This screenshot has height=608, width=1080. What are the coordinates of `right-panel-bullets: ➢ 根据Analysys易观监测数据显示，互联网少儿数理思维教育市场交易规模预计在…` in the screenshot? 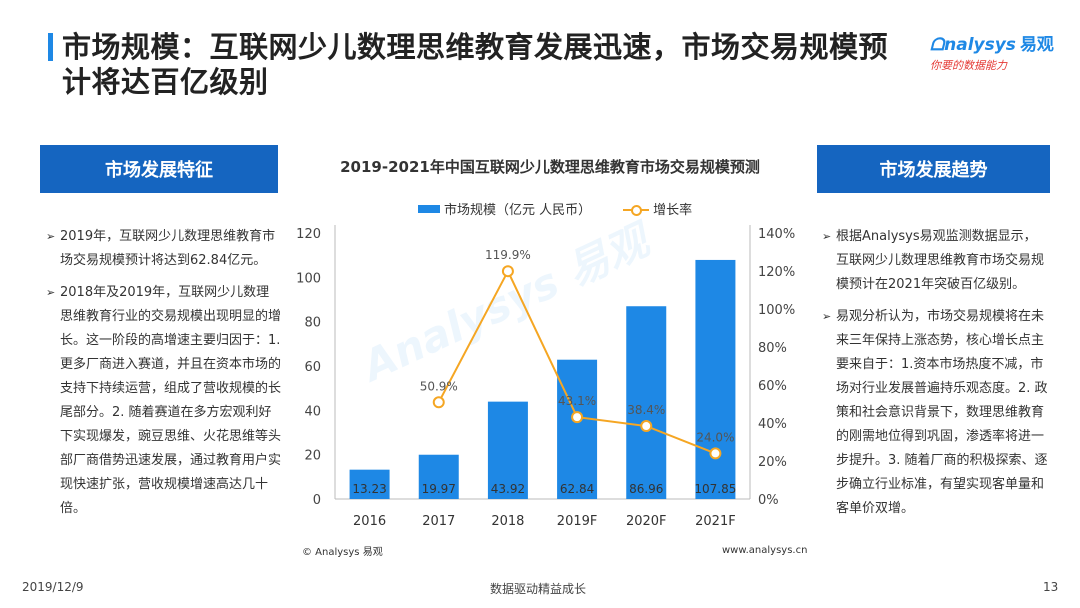 It's located at (935, 377).